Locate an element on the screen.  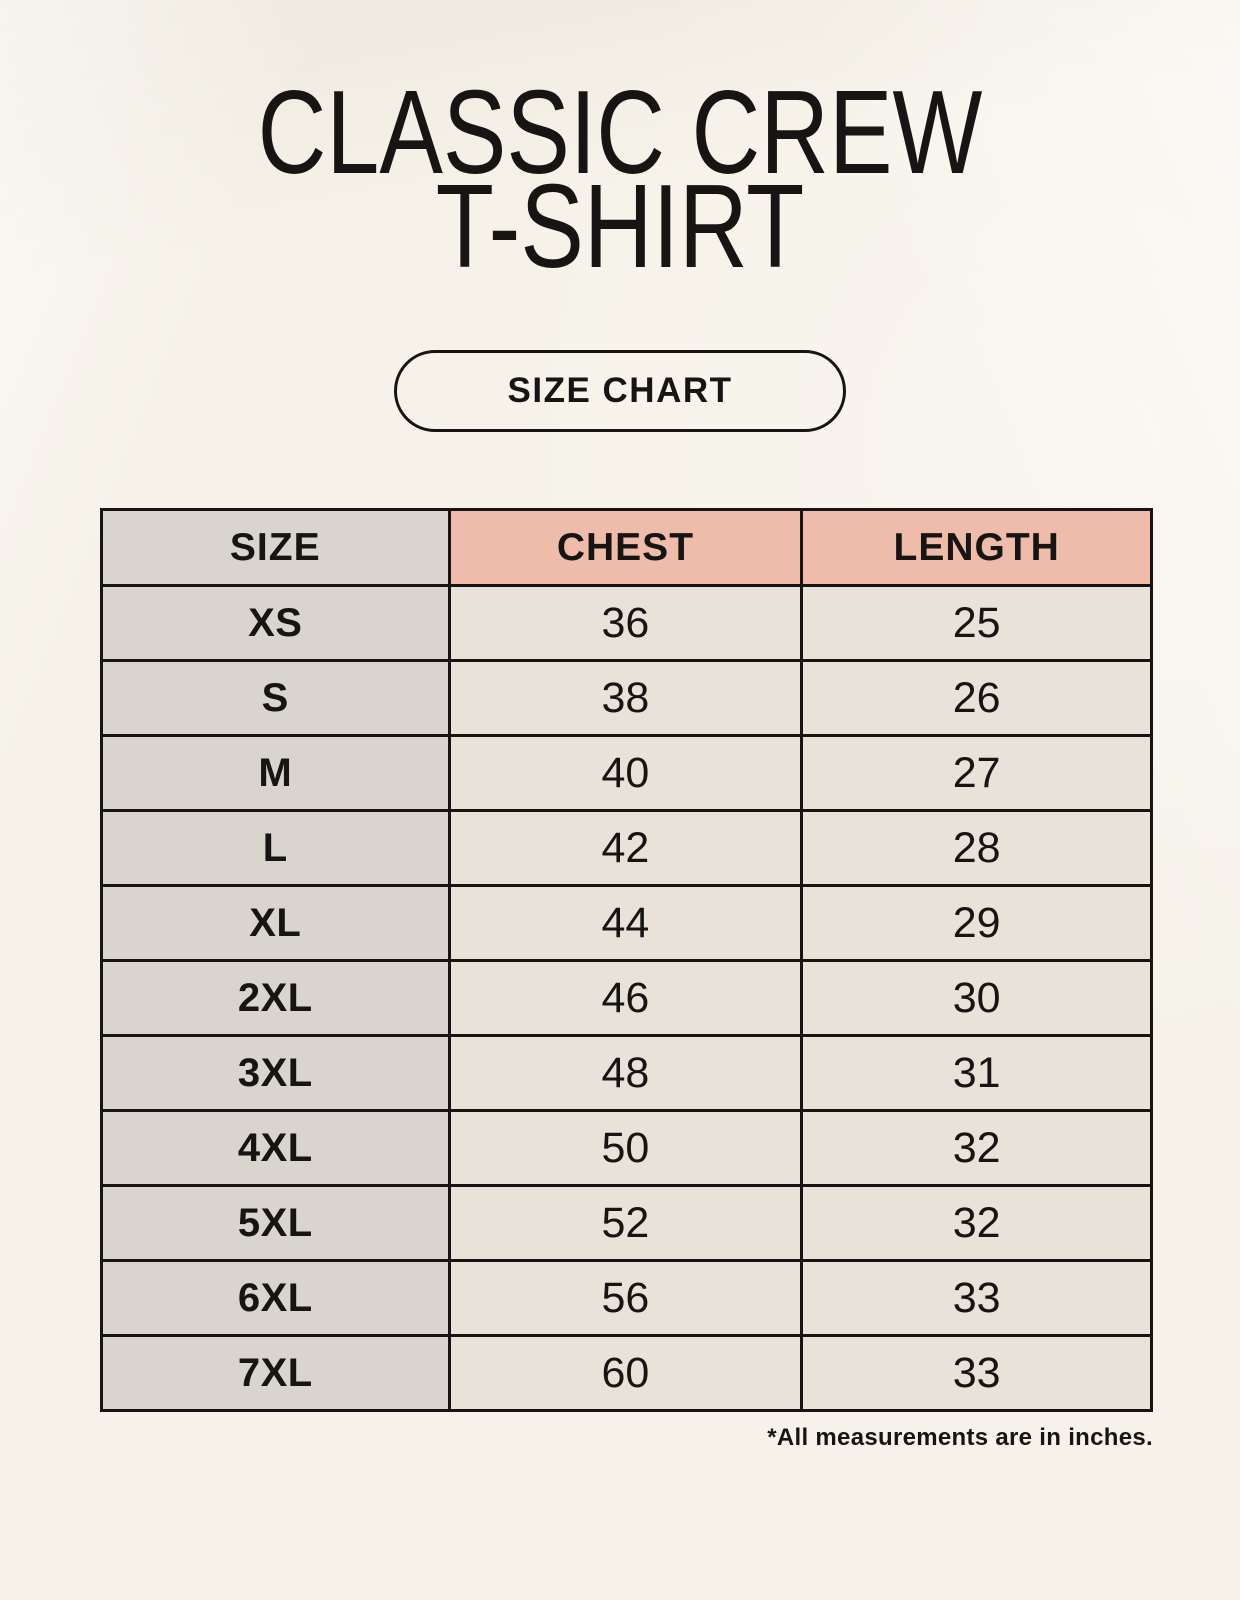
size-cell: S is located at coordinates (275, 698).